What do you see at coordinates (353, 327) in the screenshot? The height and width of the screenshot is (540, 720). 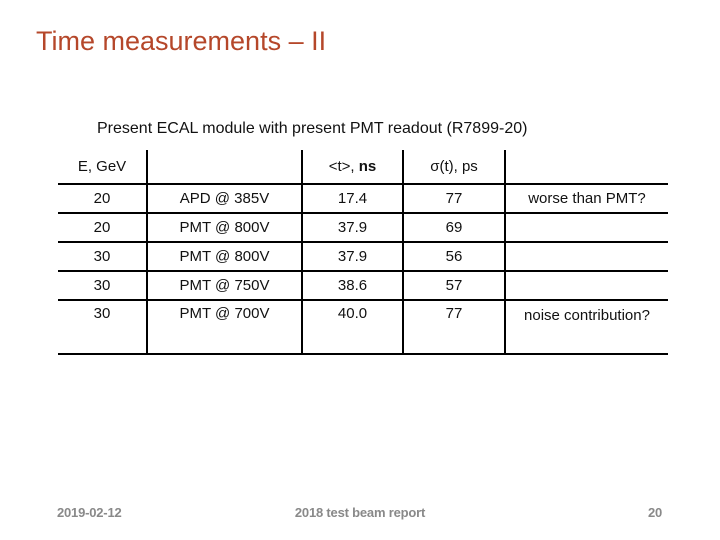 I see `cell-mean-time: 40.0` at bounding box center [353, 327].